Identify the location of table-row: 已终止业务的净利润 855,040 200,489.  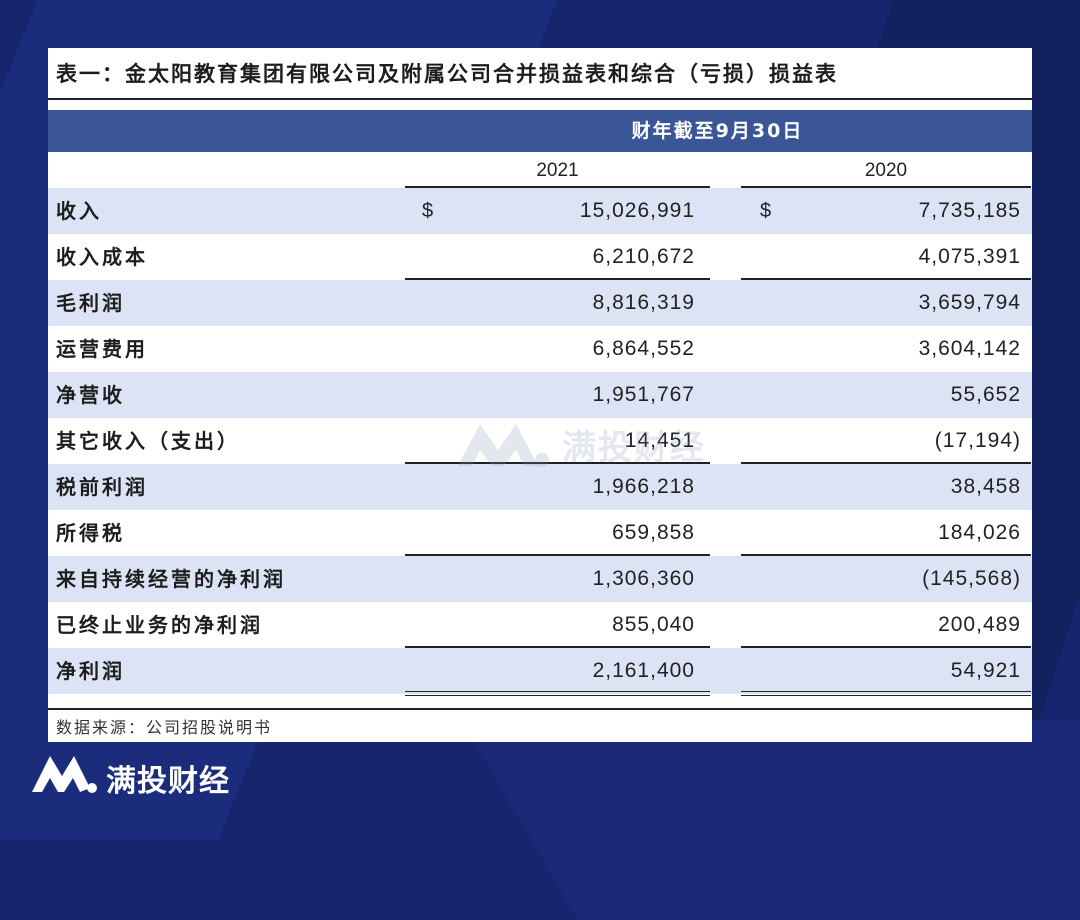
(540, 625).